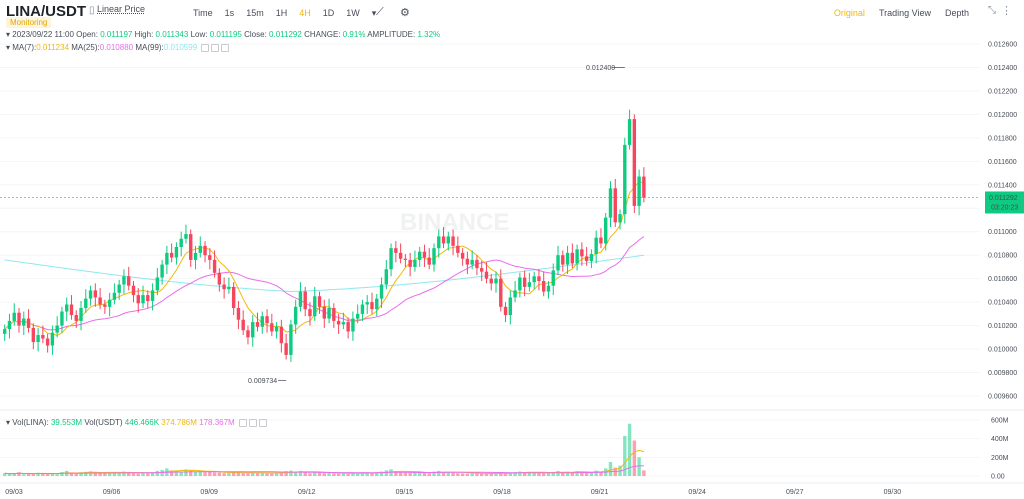 This screenshot has width=1024, height=499. I want to click on interval-1h: 1H, so click(281, 13).